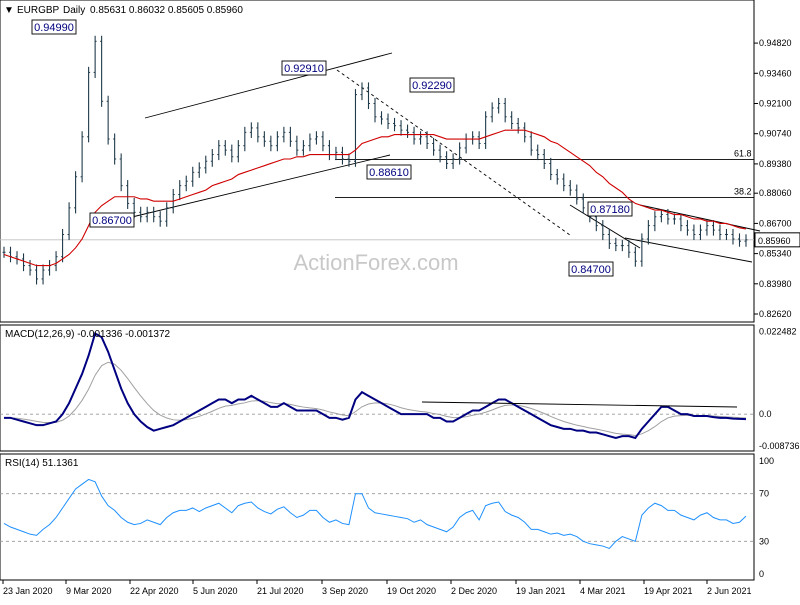  What do you see at coordinates (668, 591) in the screenshot?
I see `x-tick-label: 19 Apr 2021` at bounding box center [668, 591].